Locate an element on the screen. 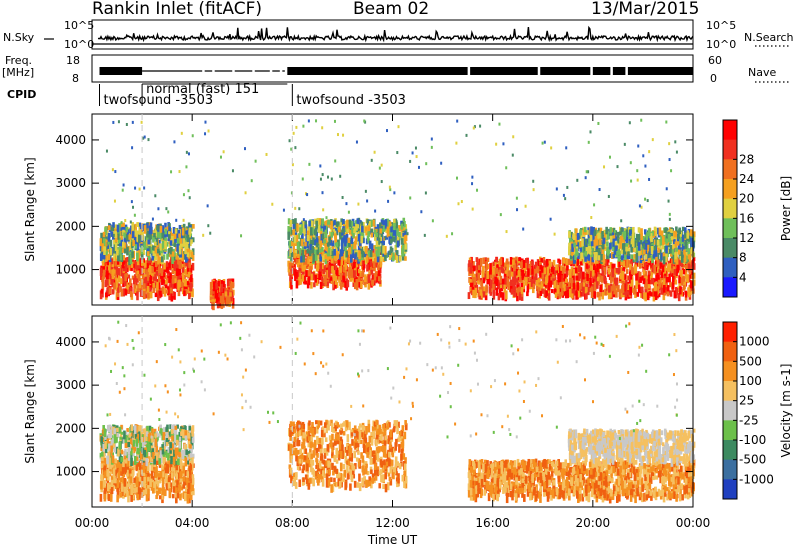  cpid-entry-label: twofsound -3503 is located at coordinates (159, 100).